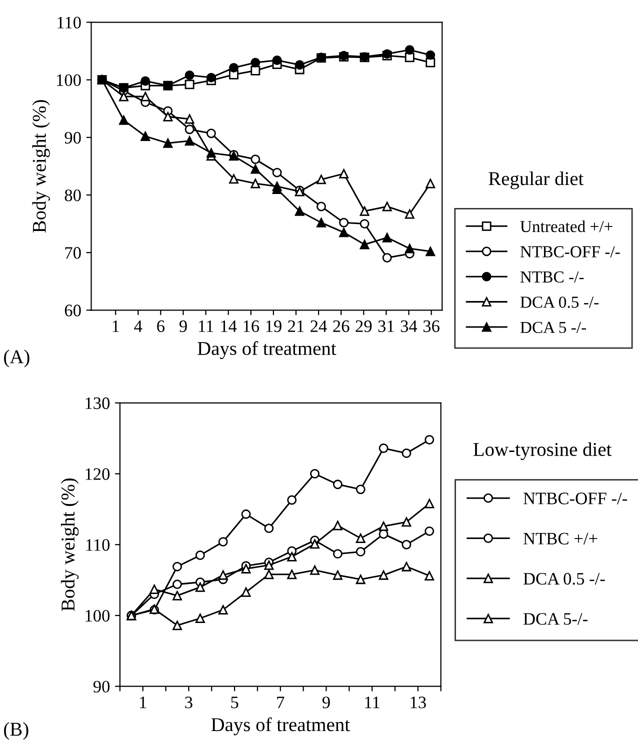 Image resolution: width=638 pixels, height=742 pixels. Describe the element at coordinates (364, 326) in the screenshot. I see `x-tick-label: 29` at that location.